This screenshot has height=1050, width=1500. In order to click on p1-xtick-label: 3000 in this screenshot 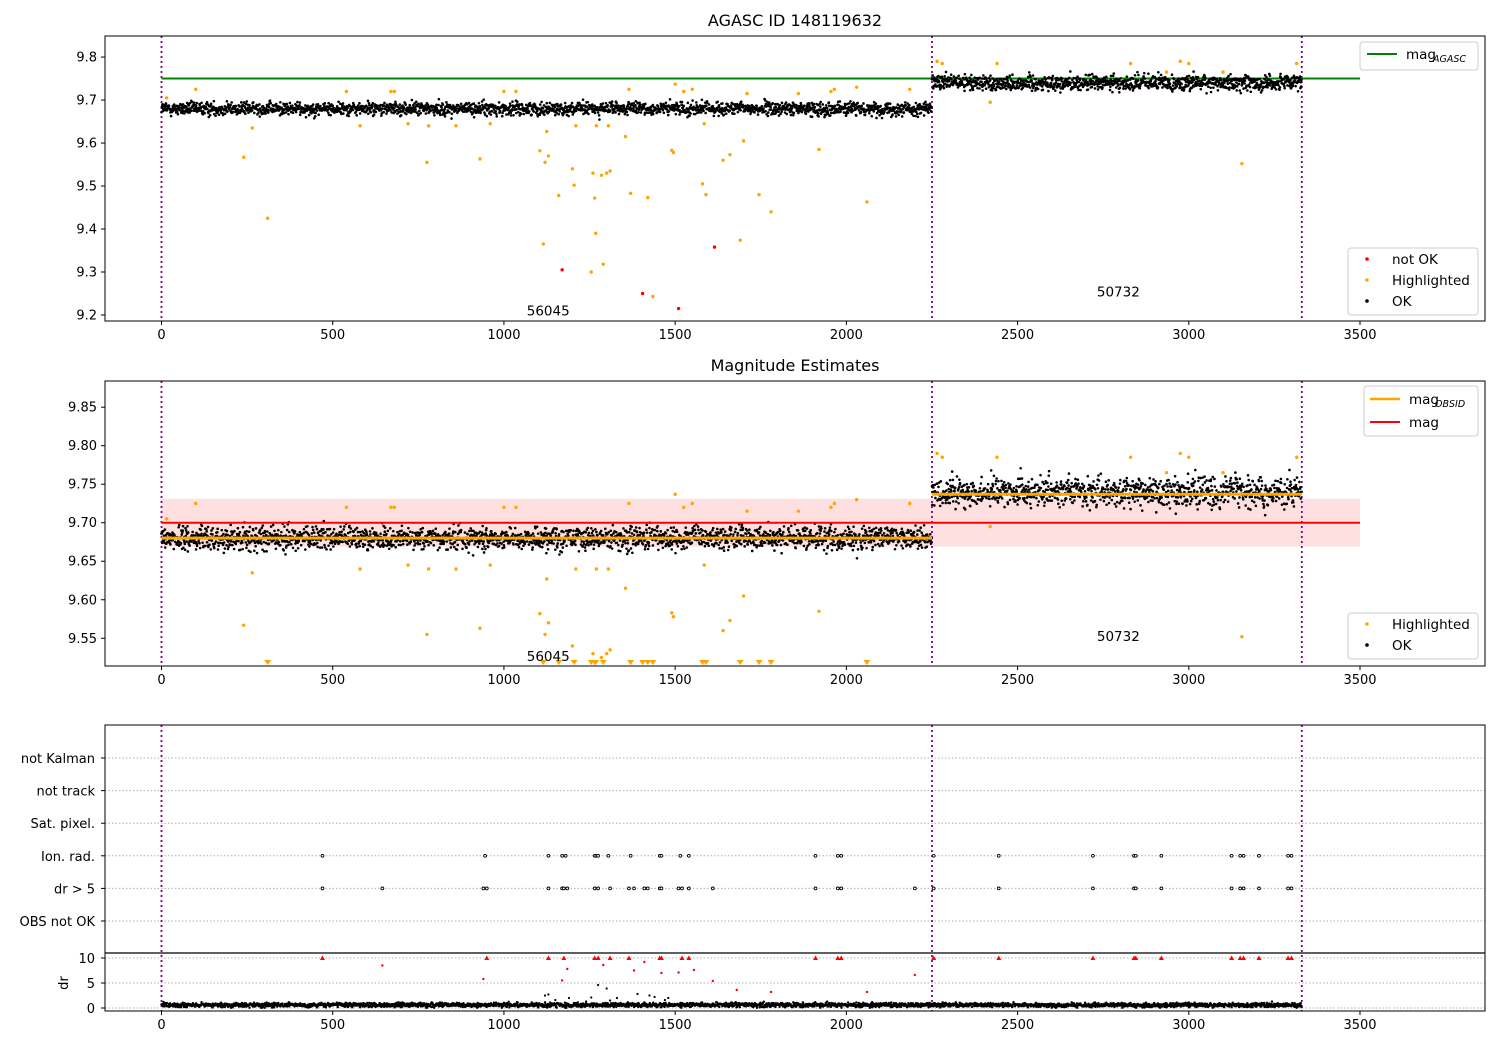, I will do `click(1188, 335)`.